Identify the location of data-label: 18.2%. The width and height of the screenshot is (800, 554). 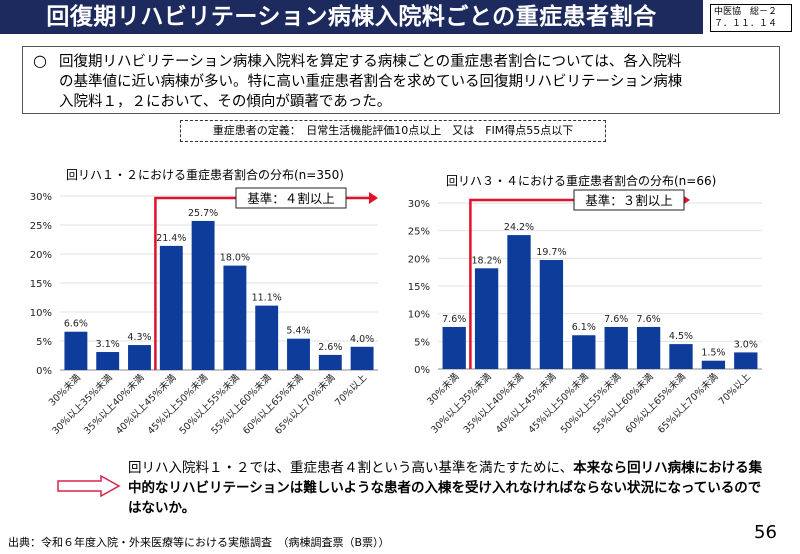
(487, 260).